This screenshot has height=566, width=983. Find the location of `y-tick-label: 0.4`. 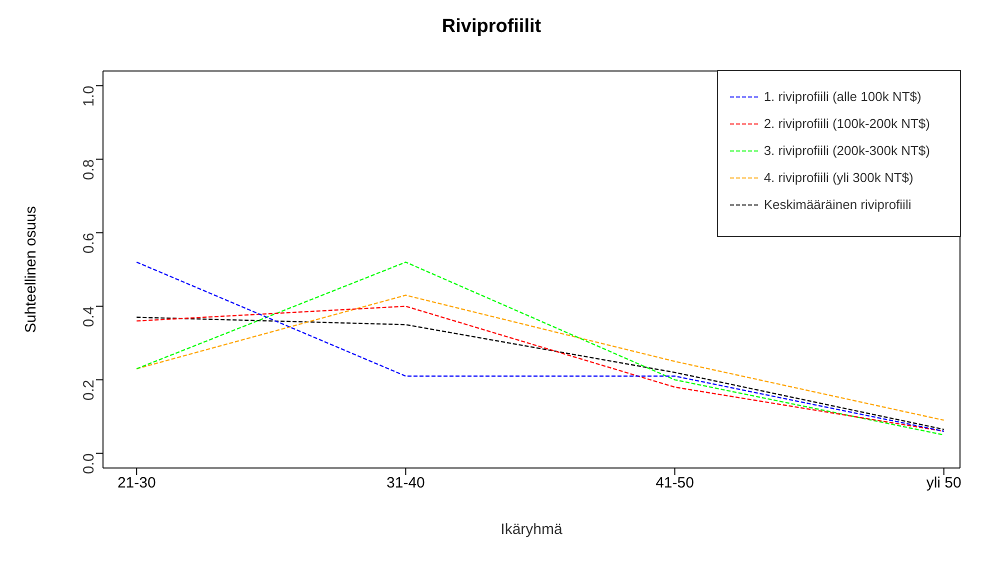

y-tick-label: 0.4 is located at coordinates (89, 317).